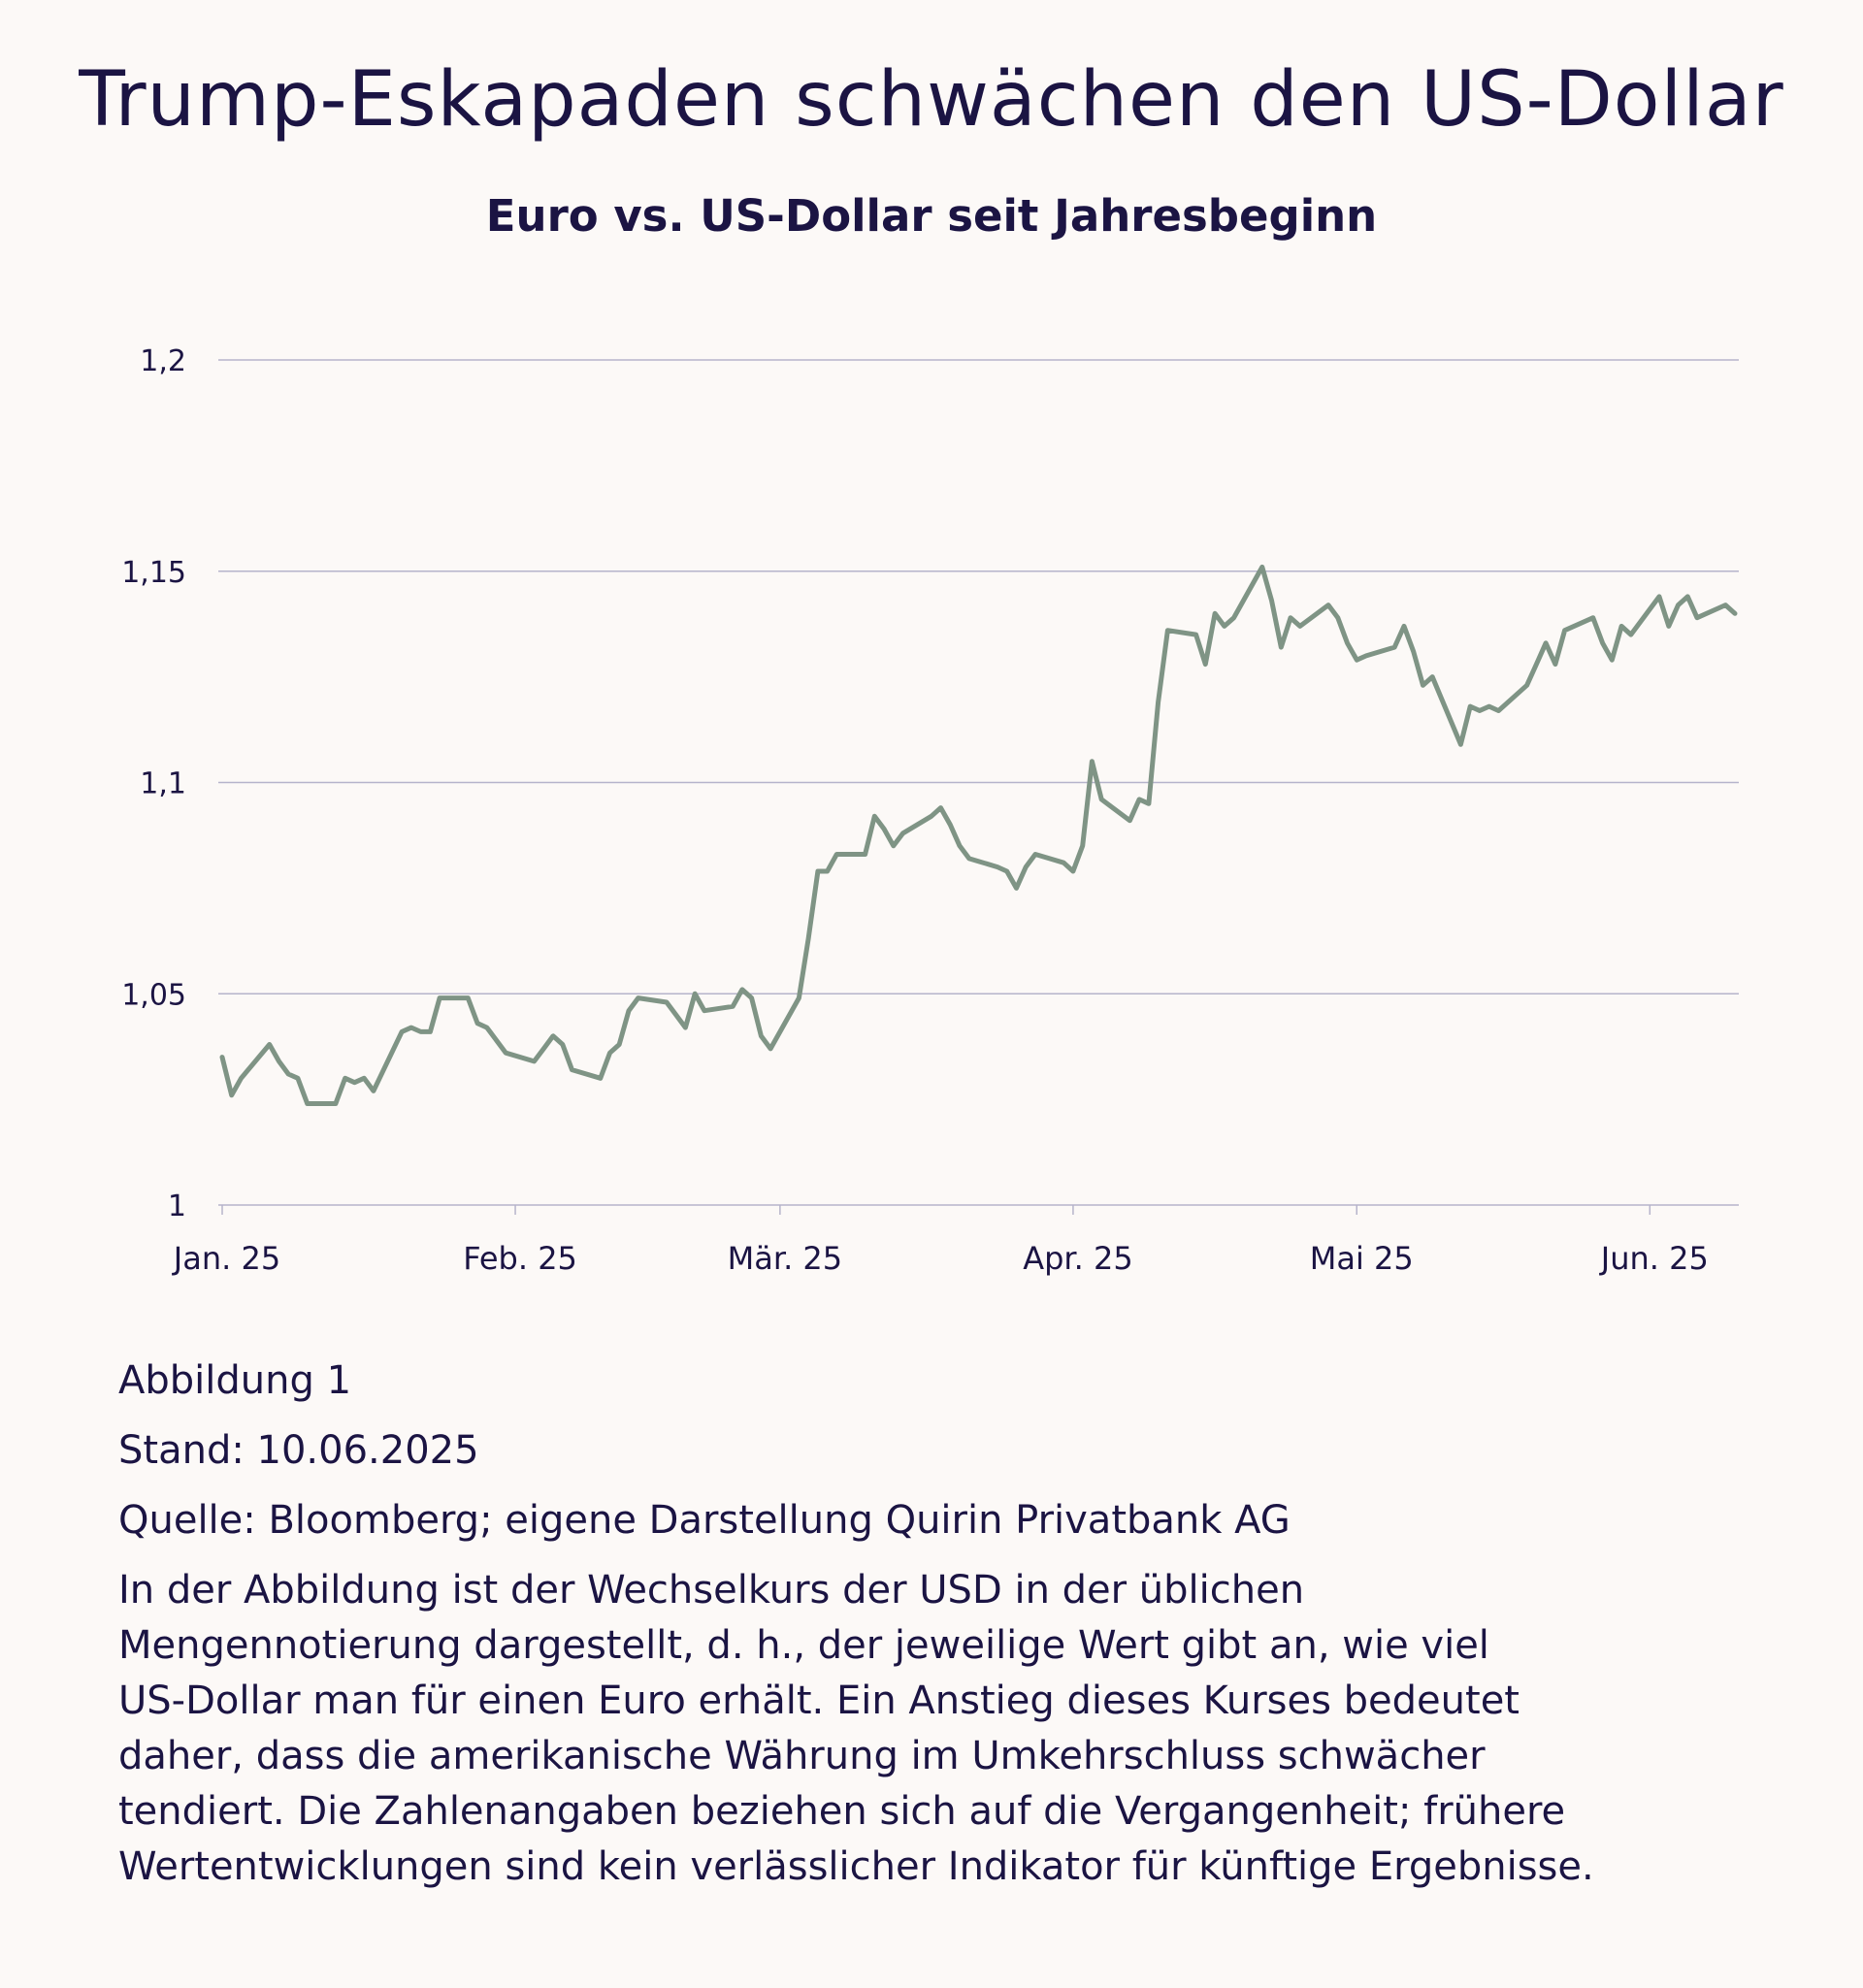  What do you see at coordinates (153, 573) in the screenshot?
I see `y-tick-label: 1,15` at bounding box center [153, 573].